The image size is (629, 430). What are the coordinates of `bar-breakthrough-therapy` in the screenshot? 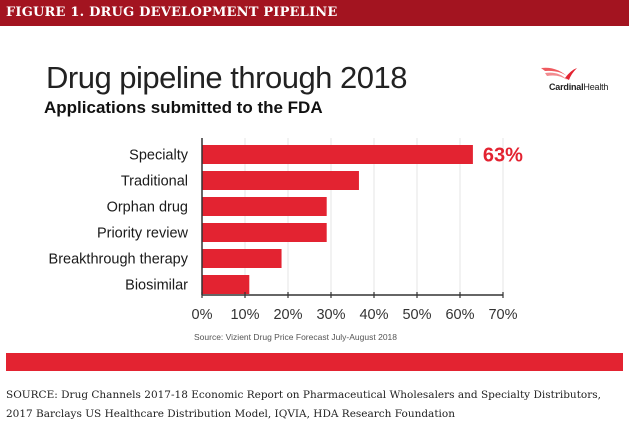 It's located at (242, 258).